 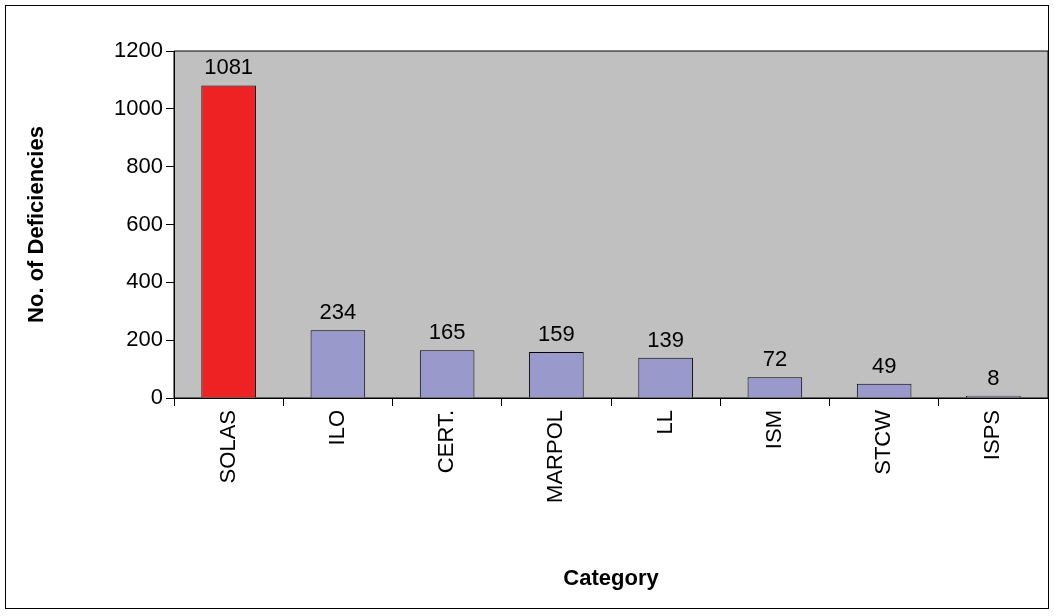 I want to click on data-label: 234, so click(x=338, y=312).